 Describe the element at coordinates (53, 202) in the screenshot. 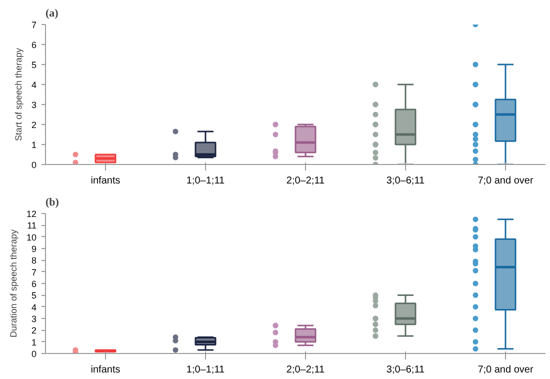

I see `chart-title: (b)` at that location.